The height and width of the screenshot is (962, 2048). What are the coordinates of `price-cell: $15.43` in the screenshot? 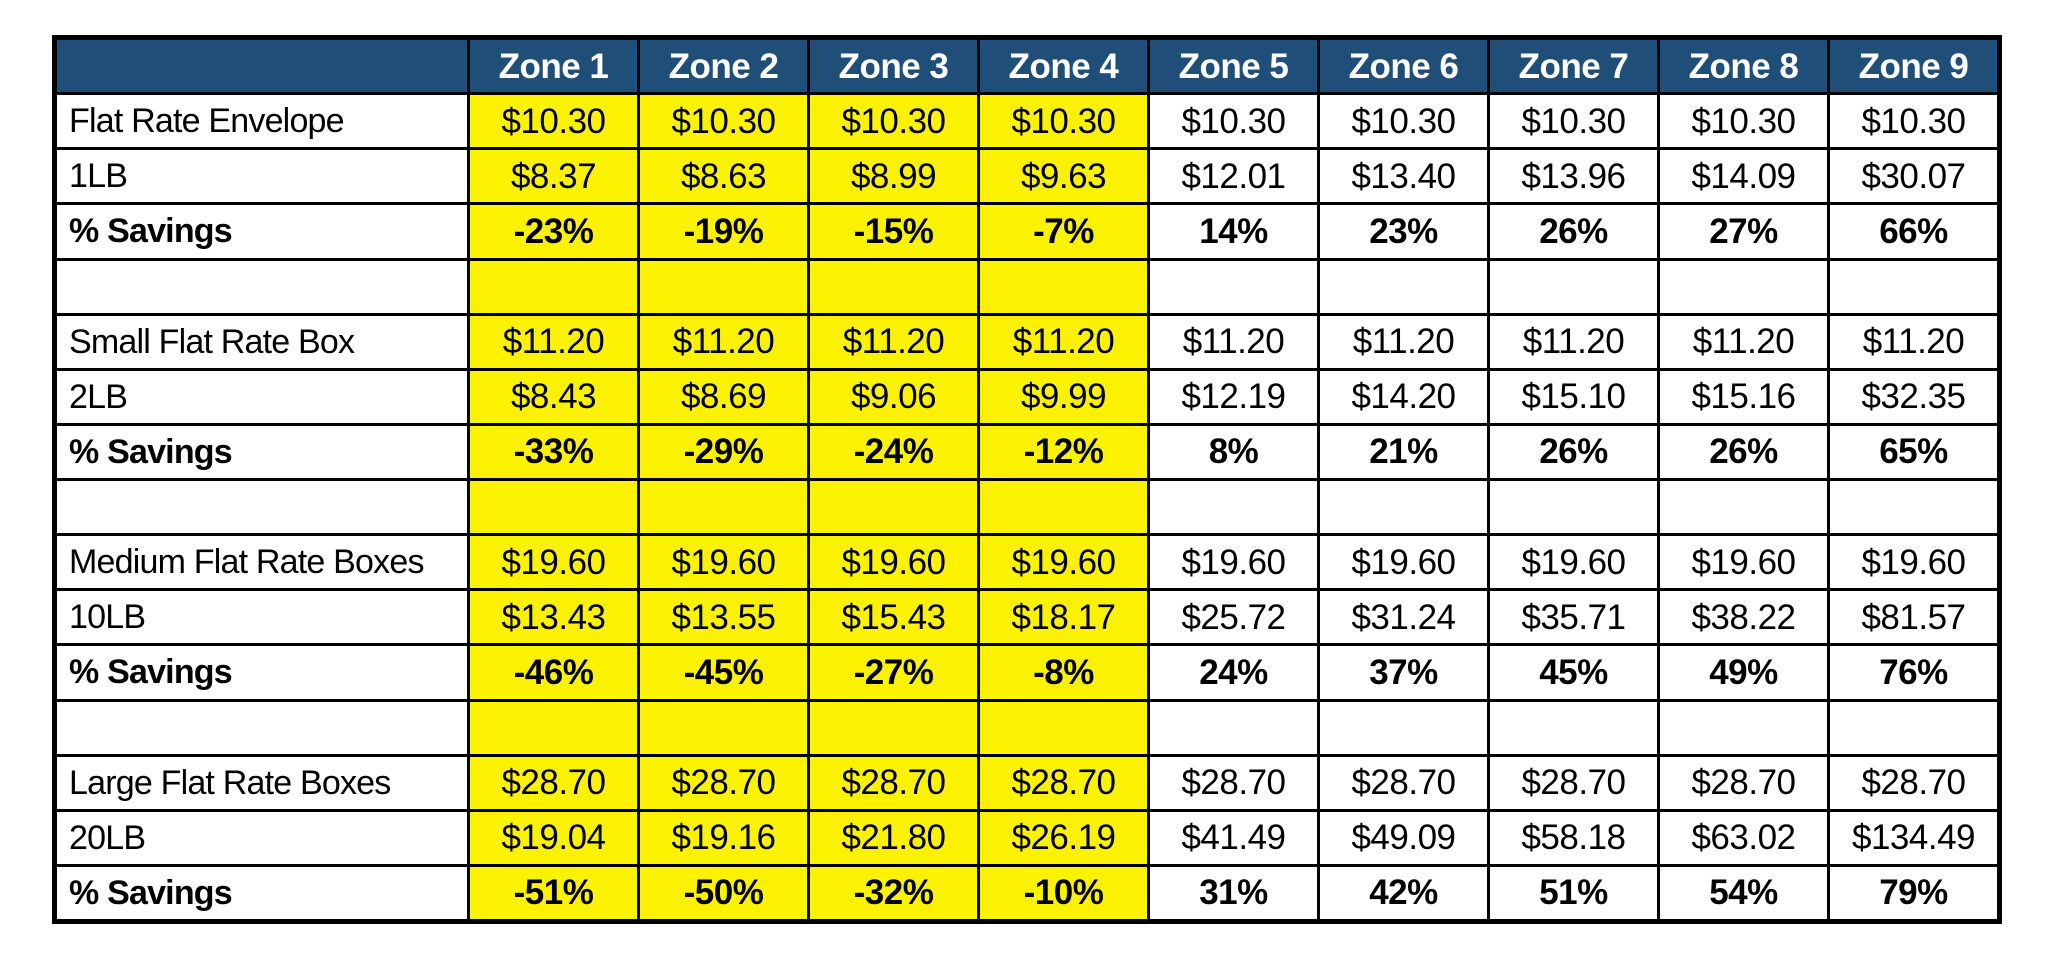 It's located at (893, 617).